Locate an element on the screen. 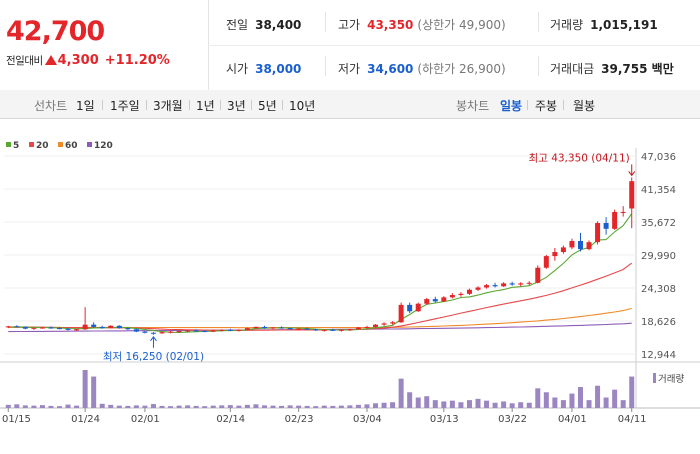  tab-daily: 일봉 is located at coordinates (511, 106).